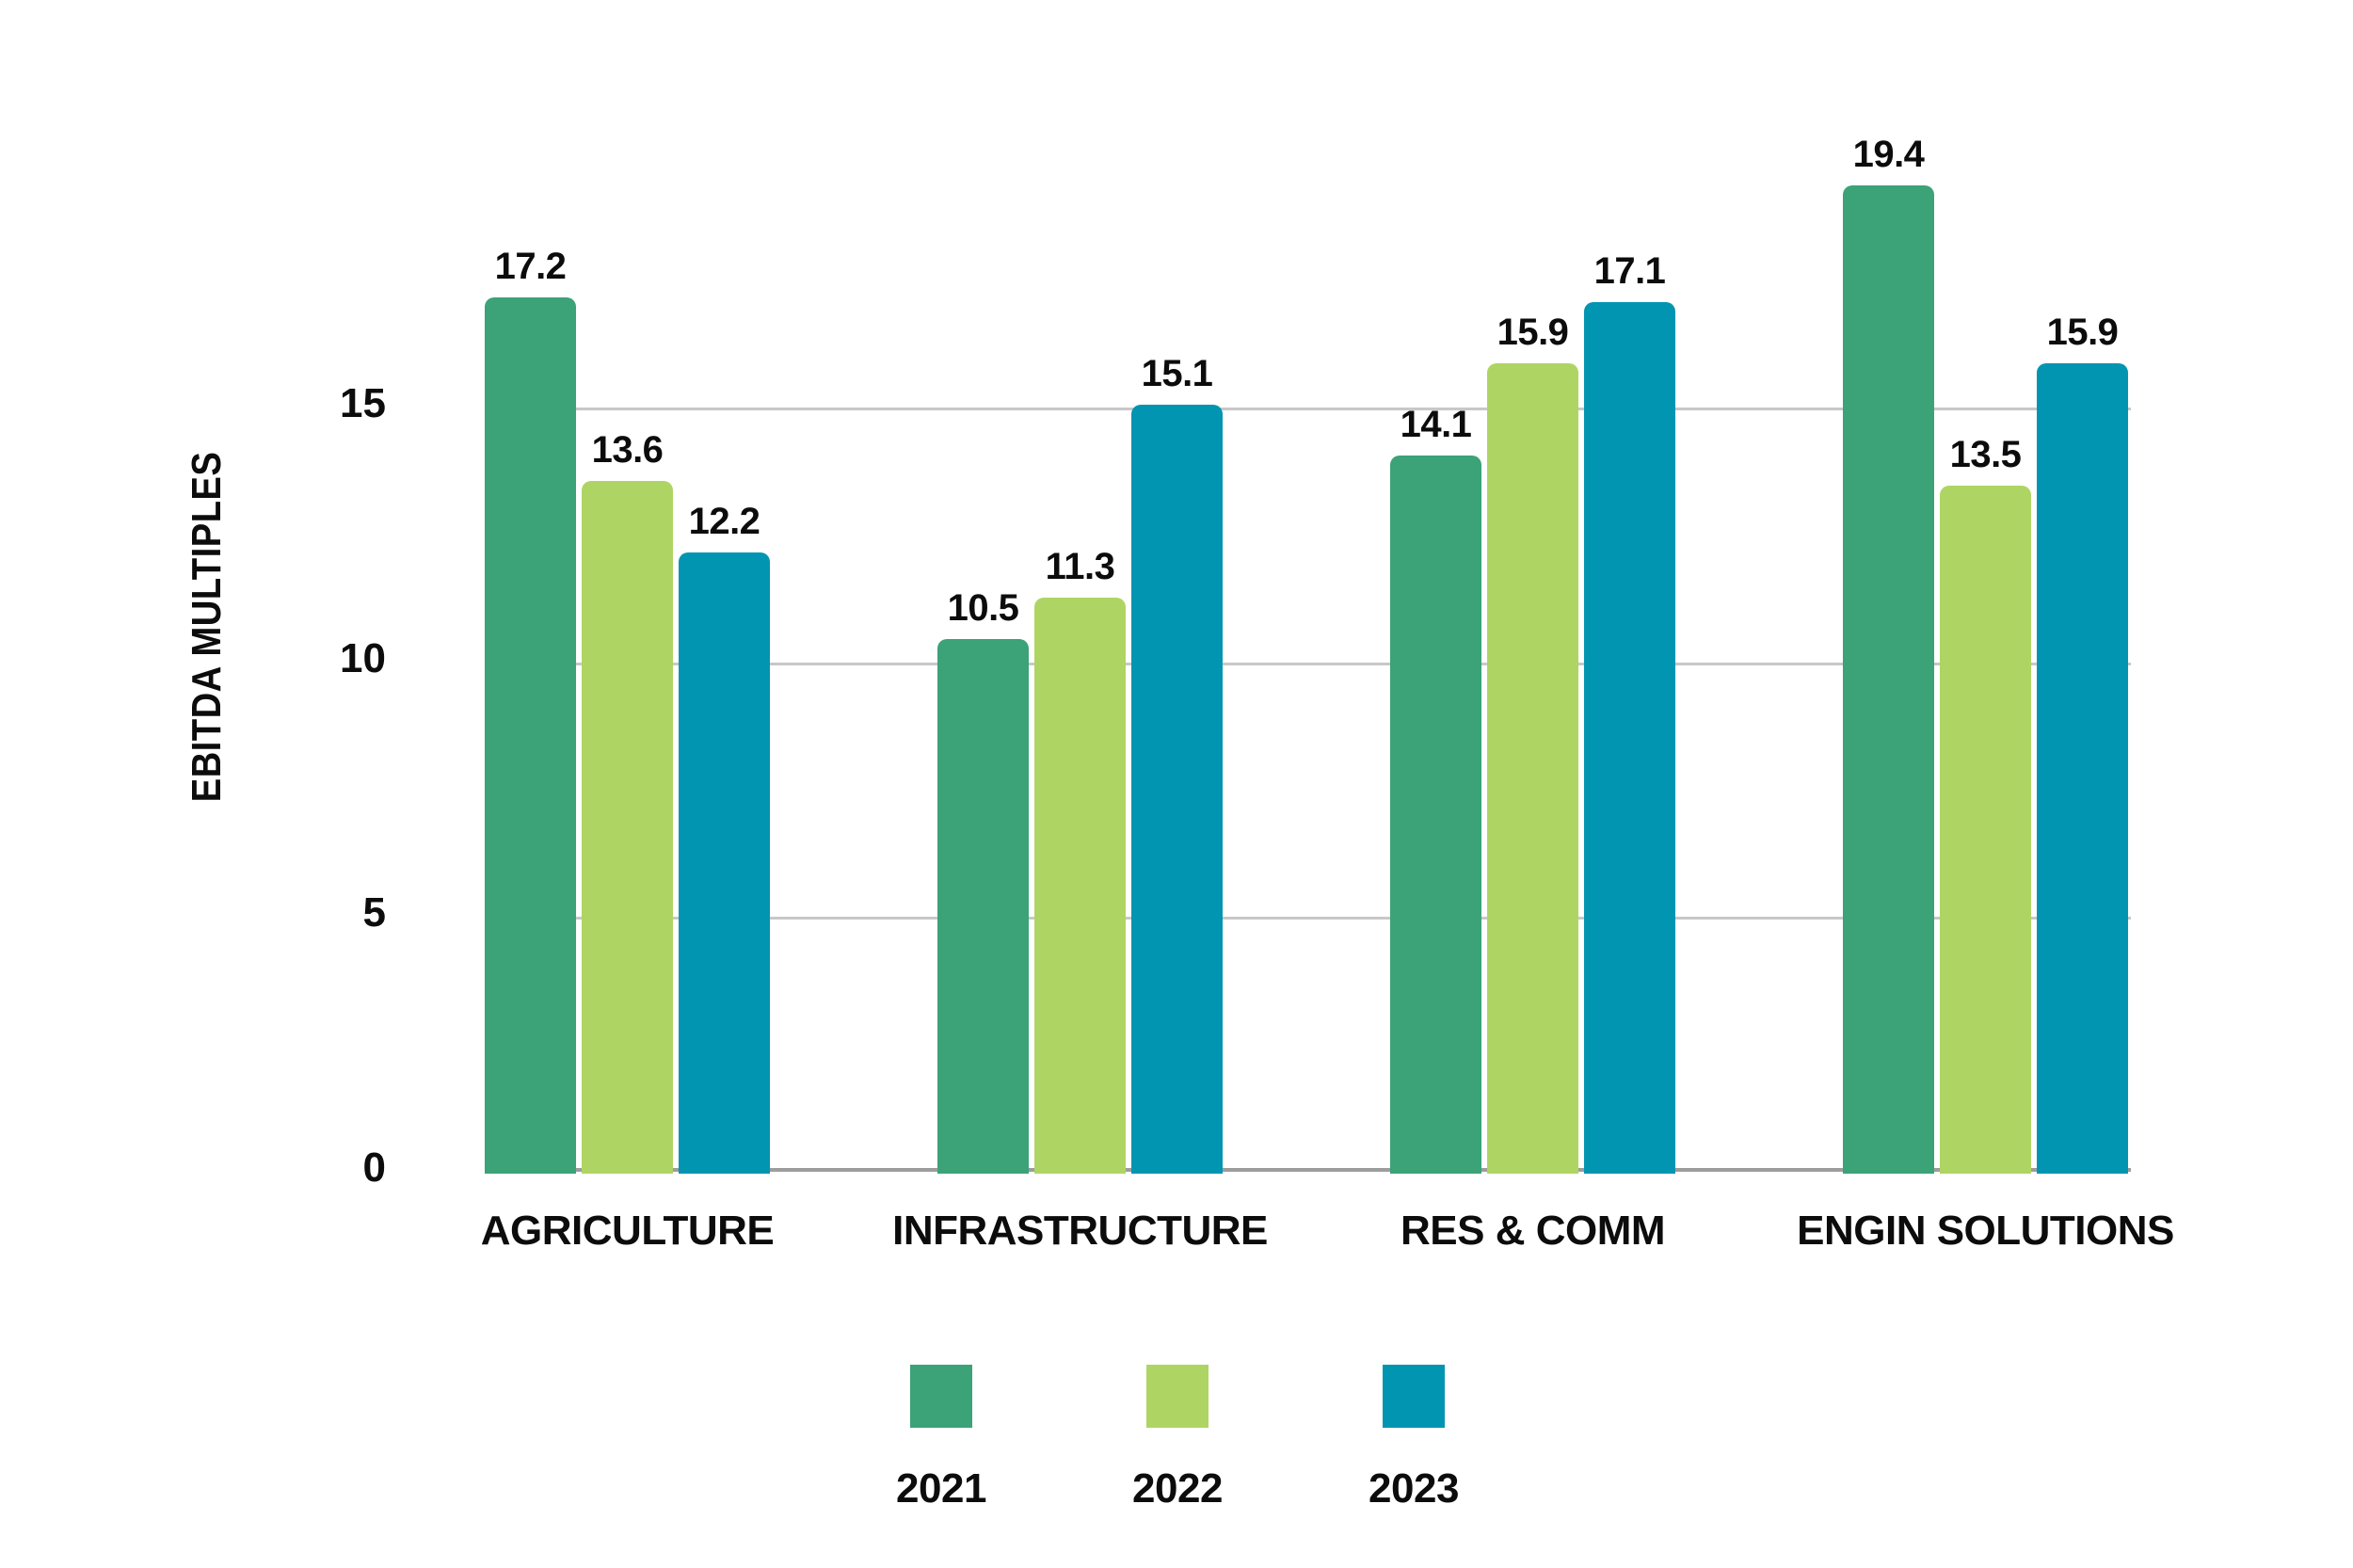  I want to click on category-label-infrastructure: INFRASTRUCTURE, so click(1080, 1231).